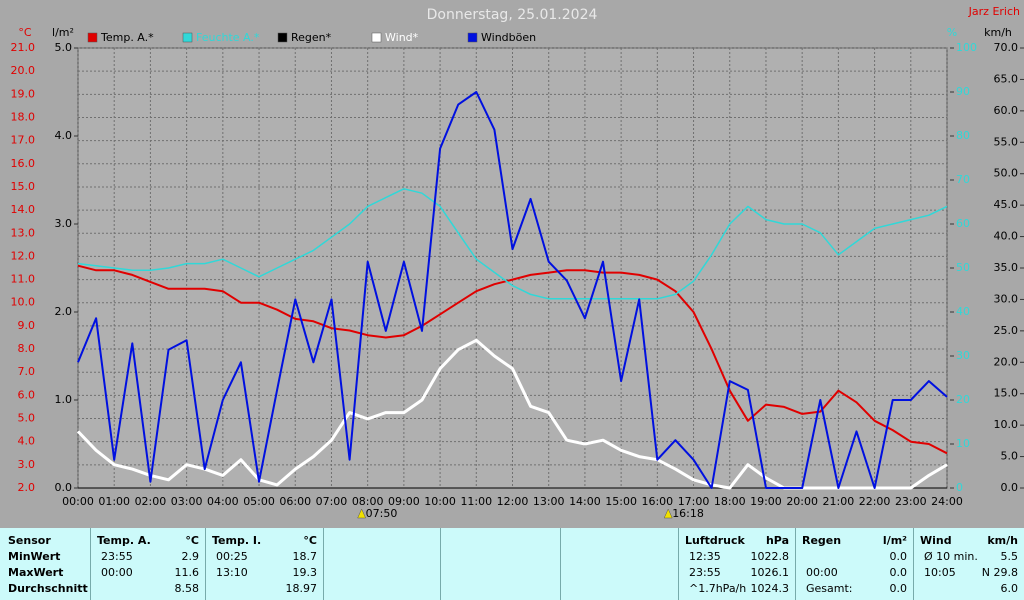  I want to click on y-tick-label: 21.0, so click(23, 47).